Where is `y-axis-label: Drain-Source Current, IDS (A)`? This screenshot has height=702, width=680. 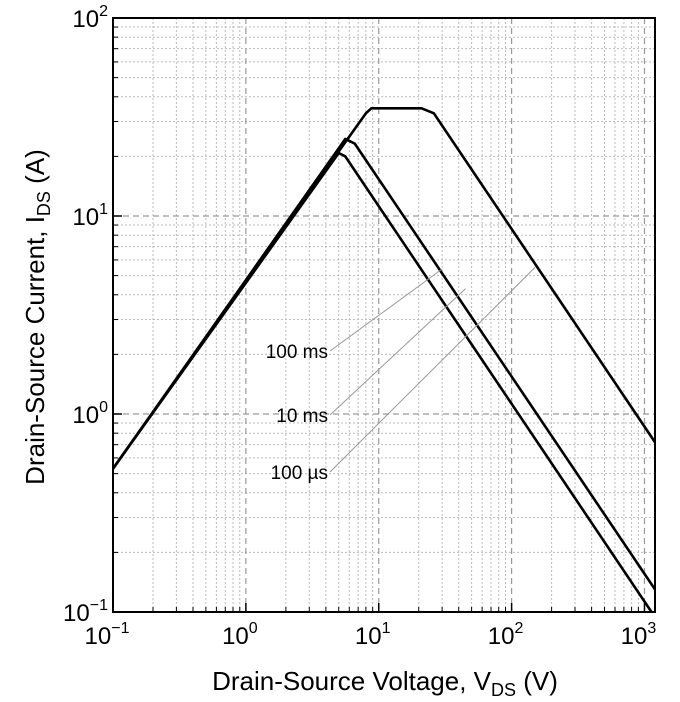
y-axis-label: Drain-Source Current, IDS (A) is located at coordinates (37, 317).